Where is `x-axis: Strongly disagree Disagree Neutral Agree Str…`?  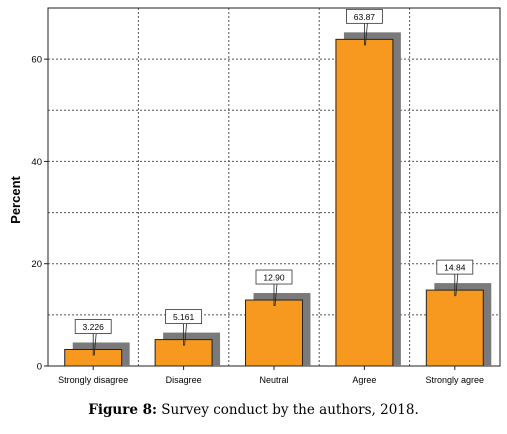
x-axis: Strongly disagree Disagree Neutral Agree Str… is located at coordinates (271, 375).